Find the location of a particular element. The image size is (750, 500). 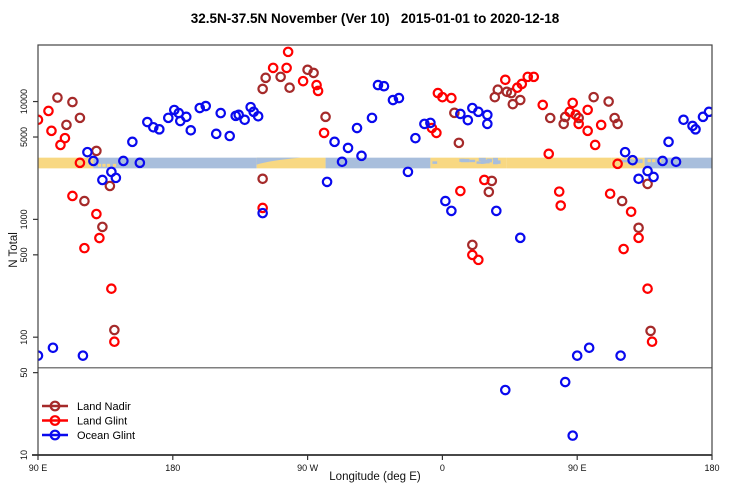

legend-label: Land Nadir is located at coordinates (104, 407).